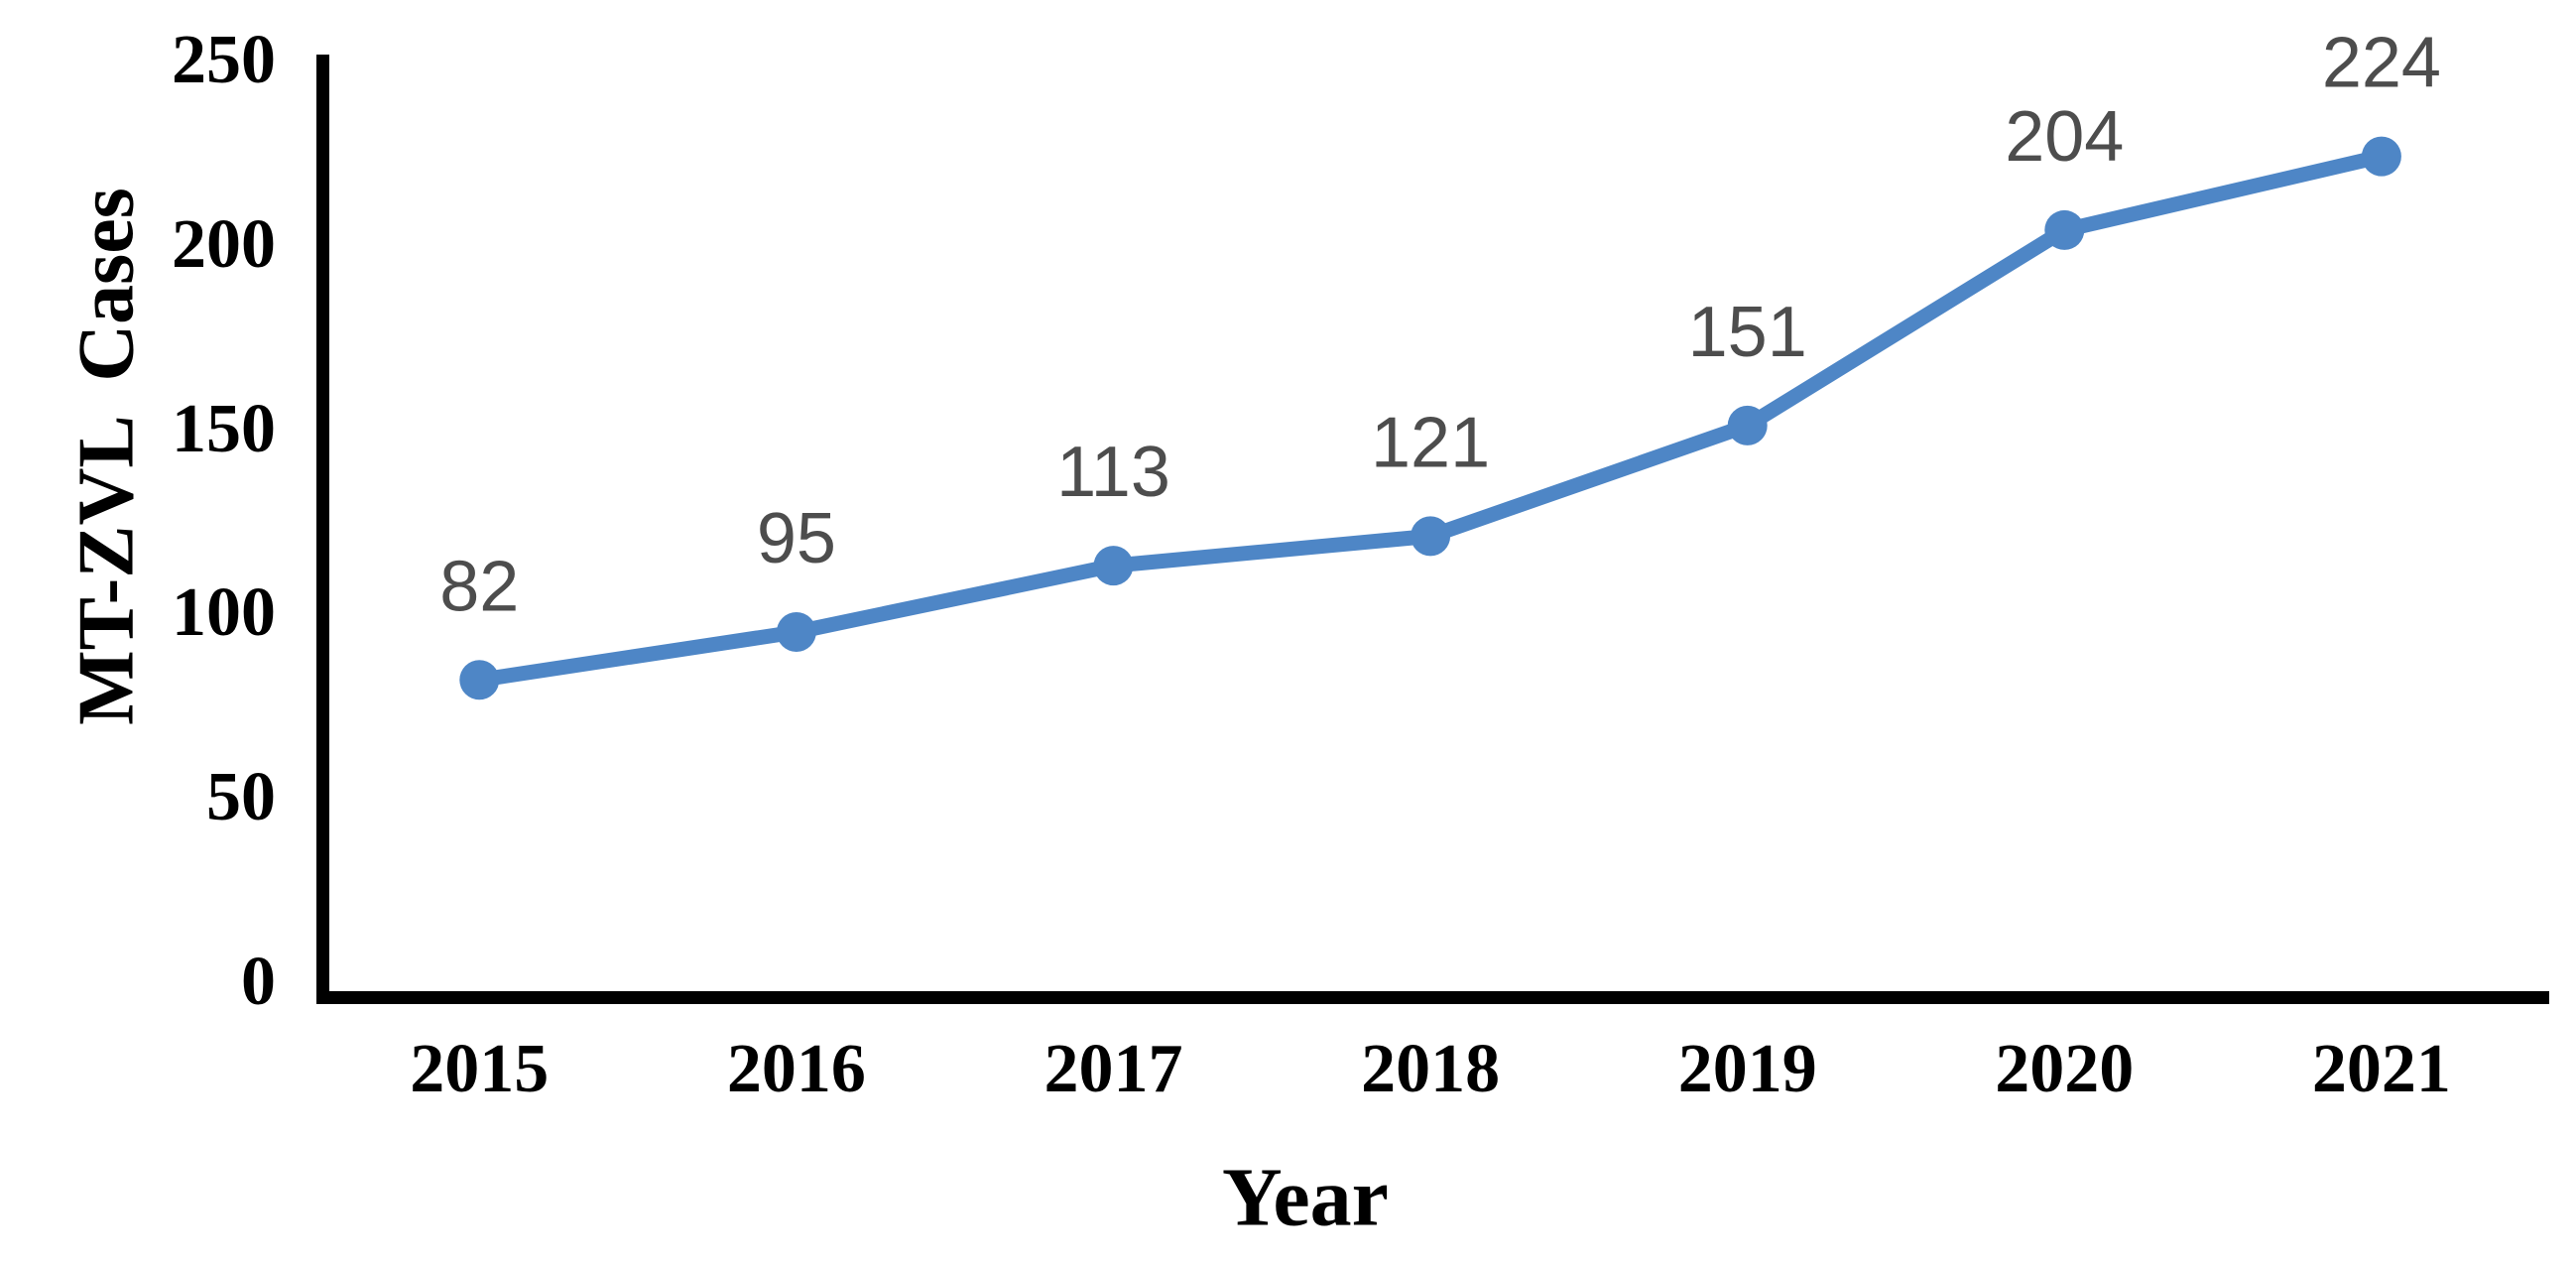 The height and width of the screenshot is (1267, 2576). Describe the element at coordinates (1113, 473) in the screenshot. I see `data-label: 113` at that location.